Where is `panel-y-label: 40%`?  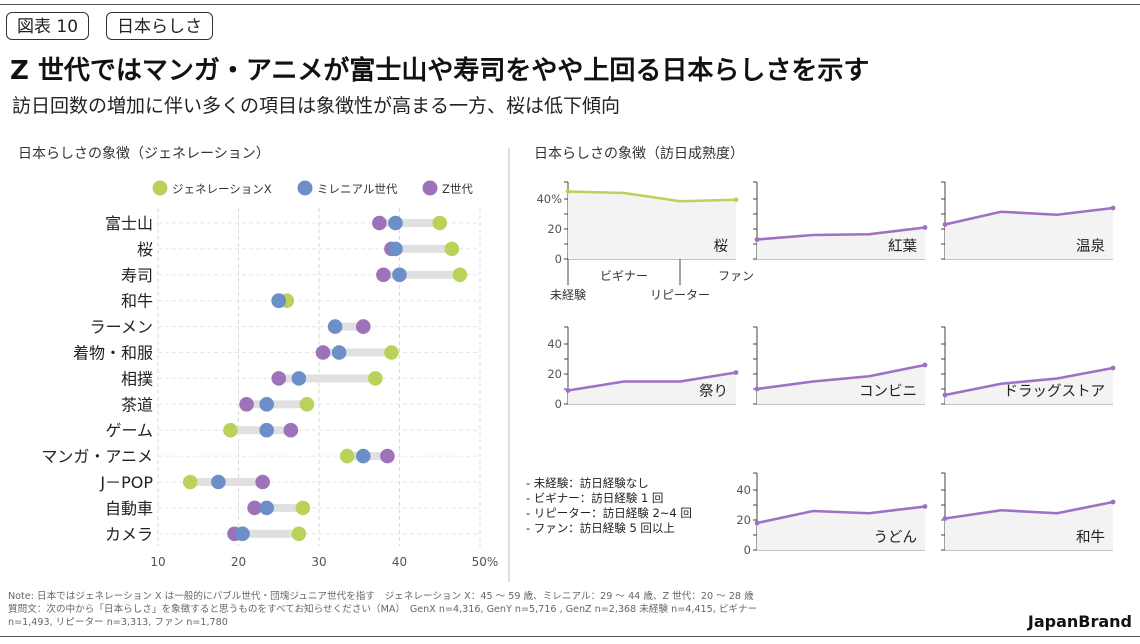 panel-y-label: 40% is located at coordinates (549, 199).